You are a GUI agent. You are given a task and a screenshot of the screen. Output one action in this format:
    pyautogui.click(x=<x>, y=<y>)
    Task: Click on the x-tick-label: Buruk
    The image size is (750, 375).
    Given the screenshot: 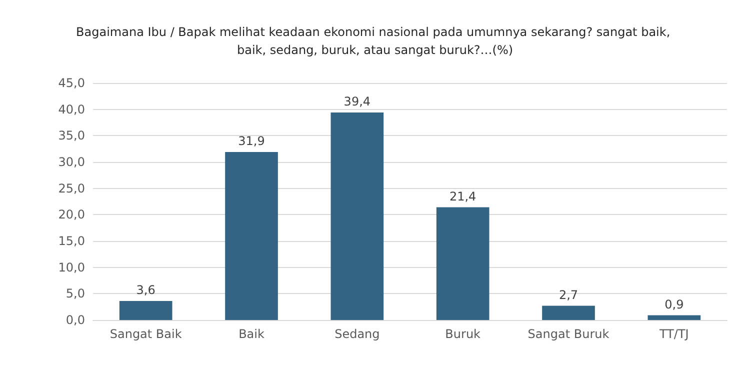 What is the action you would take?
    pyautogui.click(x=463, y=334)
    